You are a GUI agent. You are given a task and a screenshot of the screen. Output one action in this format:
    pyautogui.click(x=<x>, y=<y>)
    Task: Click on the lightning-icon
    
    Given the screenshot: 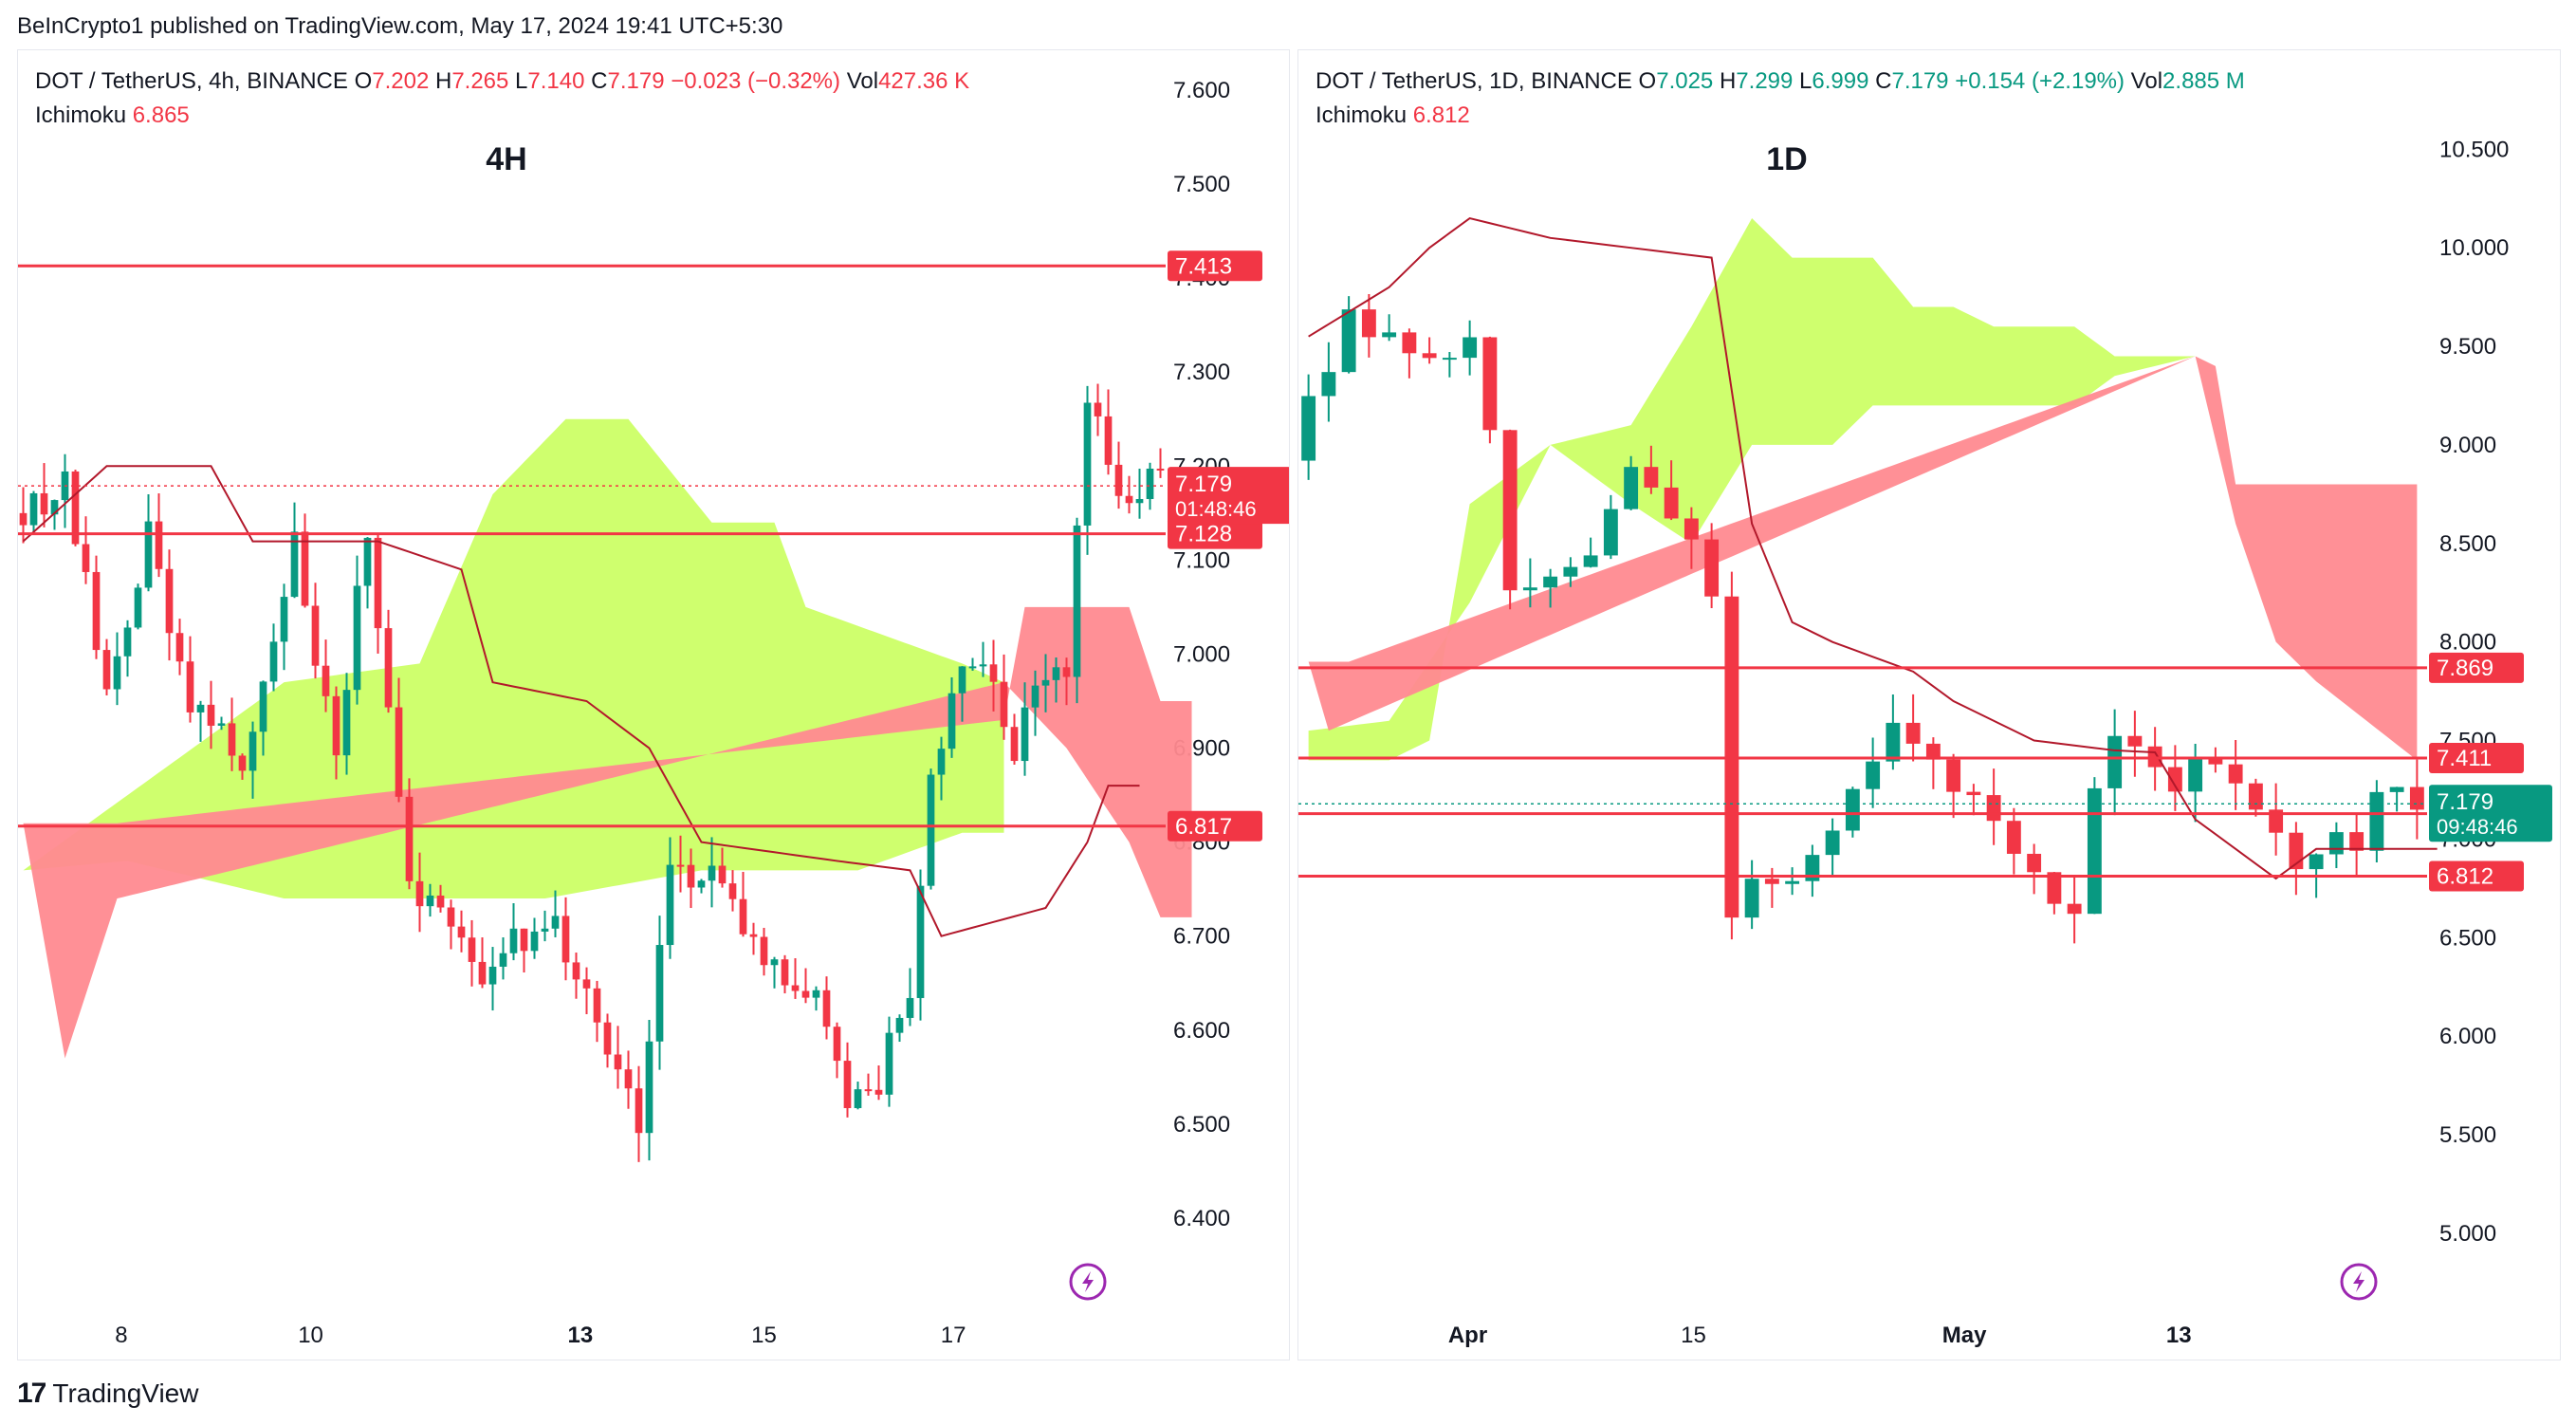 What is the action you would take?
    pyautogui.click(x=2359, y=1282)
    